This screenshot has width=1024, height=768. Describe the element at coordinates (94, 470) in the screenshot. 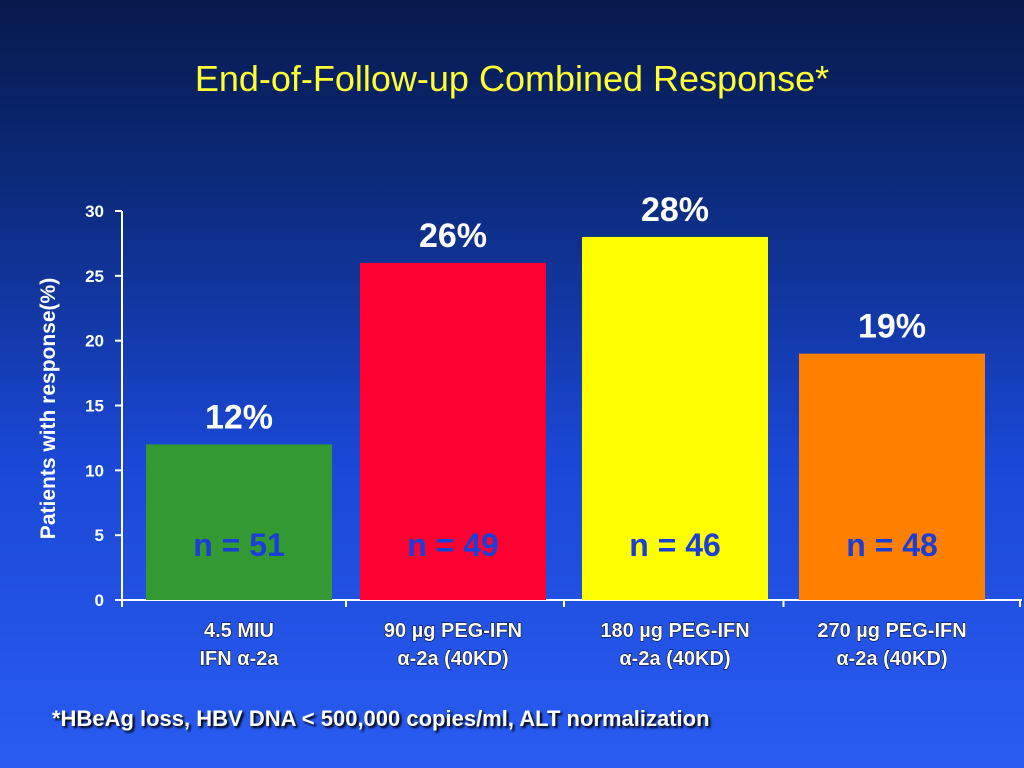

I see `y-tick-label: 10` at that location.